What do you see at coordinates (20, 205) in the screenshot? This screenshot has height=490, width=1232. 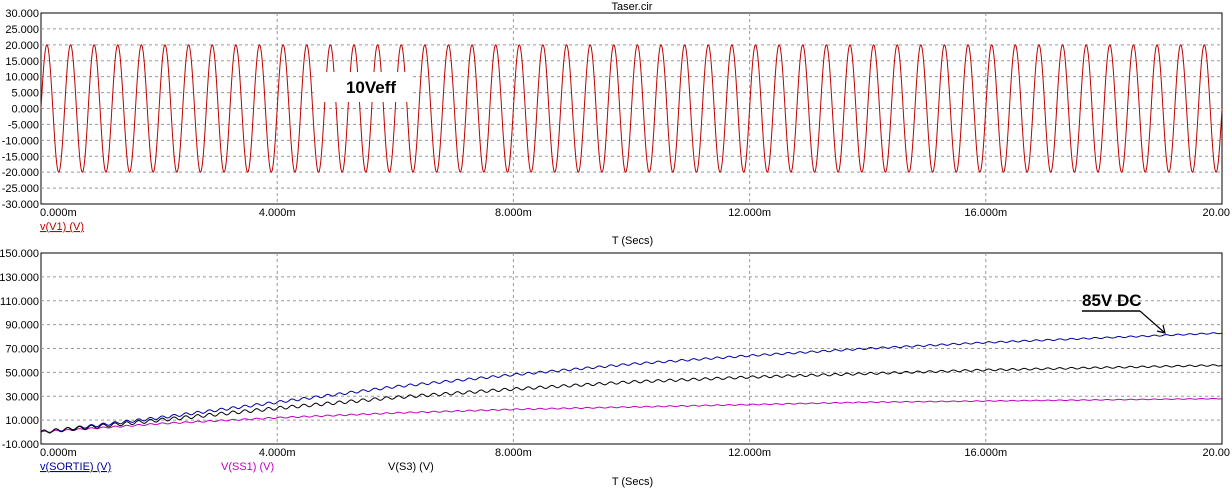 I see `y-tick-label: -30.000` at bounding box center [20, 205].